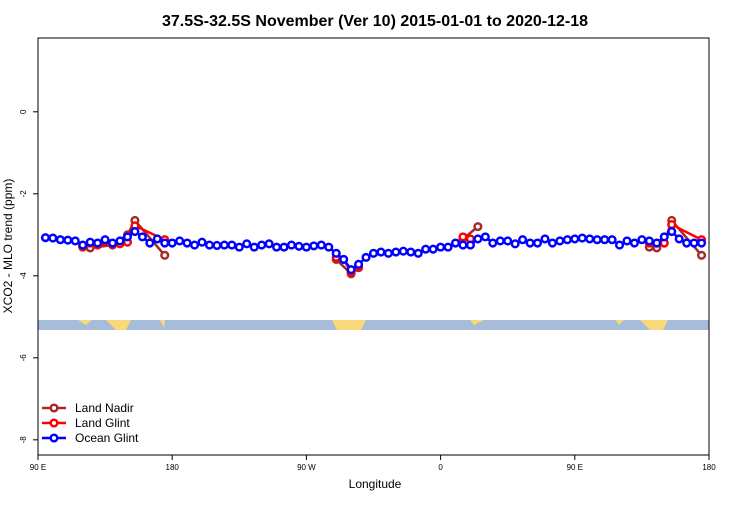 The width and height of the screenshot is (750, 505). I want to click on map-strip, so click(373, 325).